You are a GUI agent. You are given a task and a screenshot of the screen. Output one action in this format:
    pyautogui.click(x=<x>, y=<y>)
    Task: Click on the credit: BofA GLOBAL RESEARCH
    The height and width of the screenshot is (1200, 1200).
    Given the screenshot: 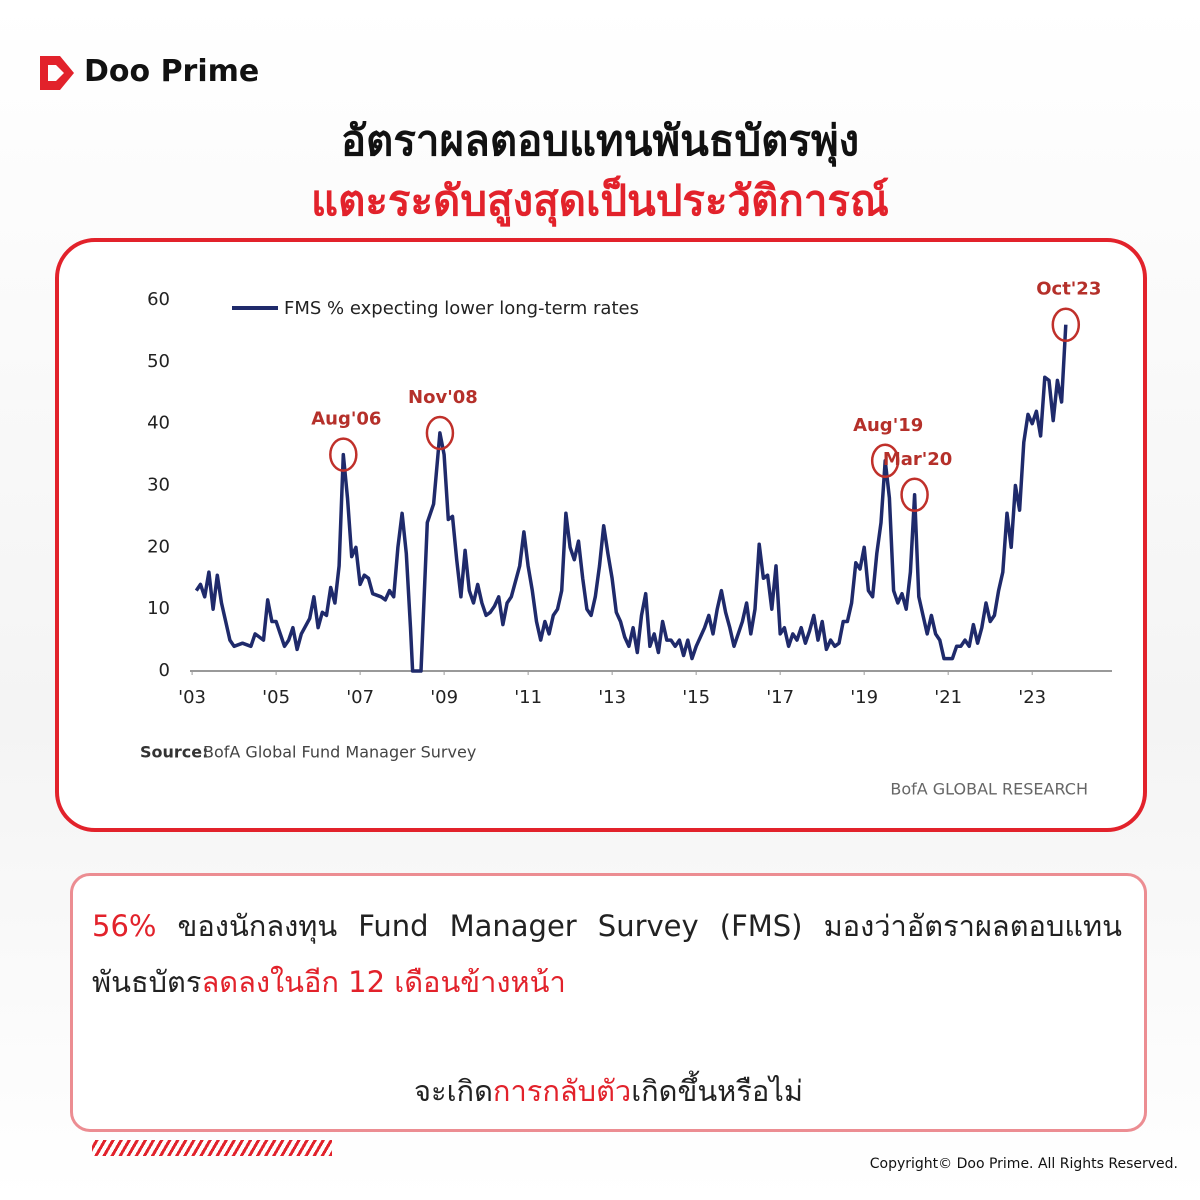 What is the action you would take?
    pyautogui.click(x=989, y=789)
    